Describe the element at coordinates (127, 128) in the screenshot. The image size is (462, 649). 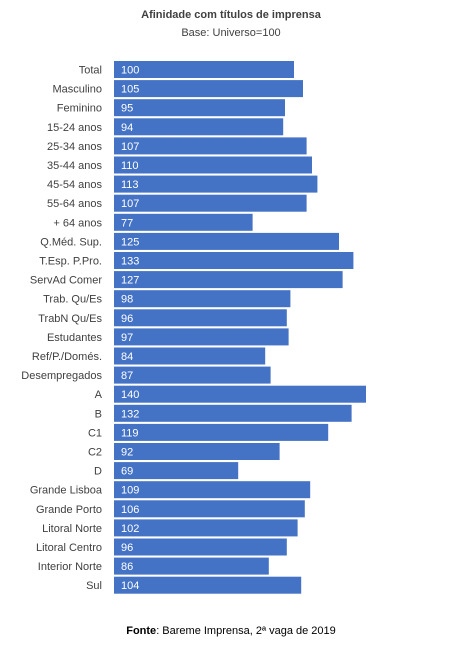
I see `data-label: 94` at that location.